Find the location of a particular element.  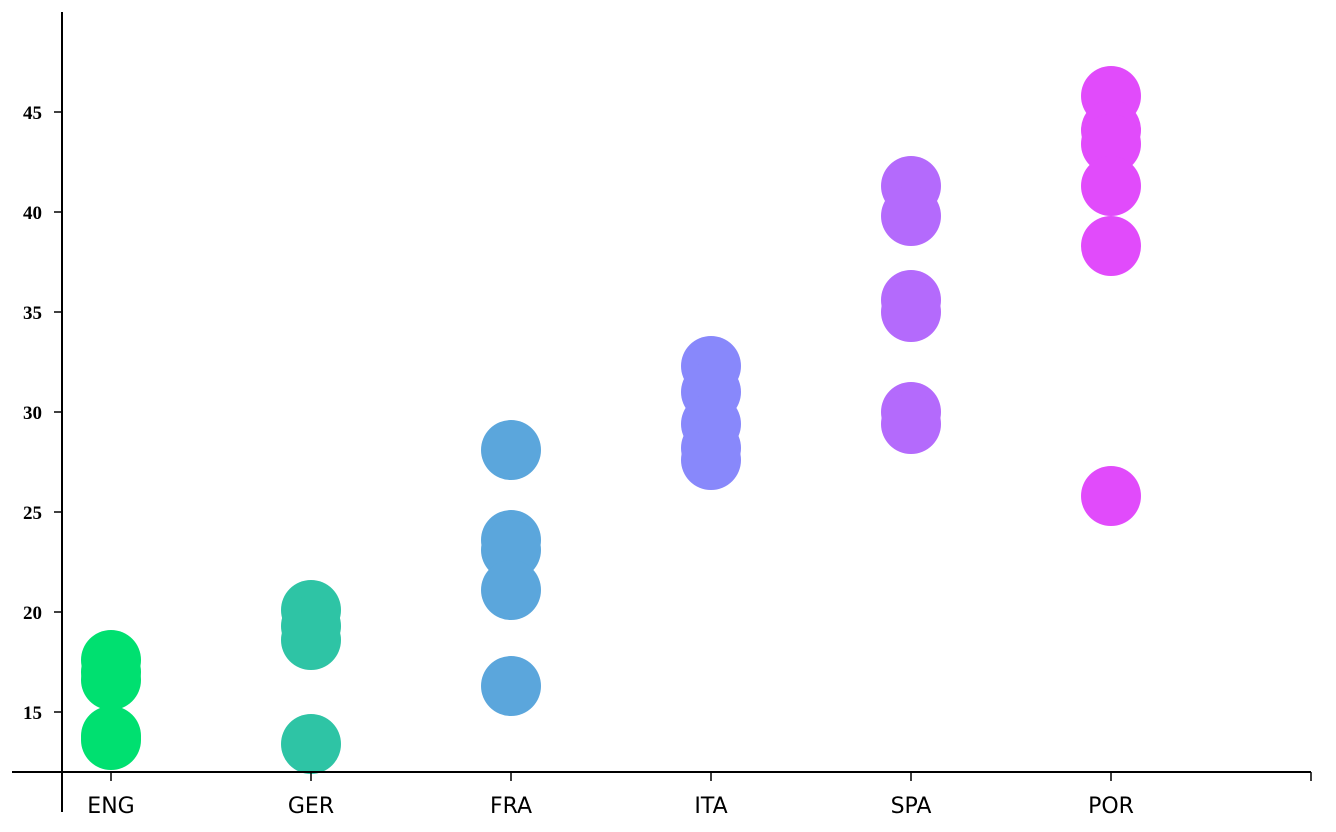

x-tick-label-ger: GER is located at coordinates (311, 806).